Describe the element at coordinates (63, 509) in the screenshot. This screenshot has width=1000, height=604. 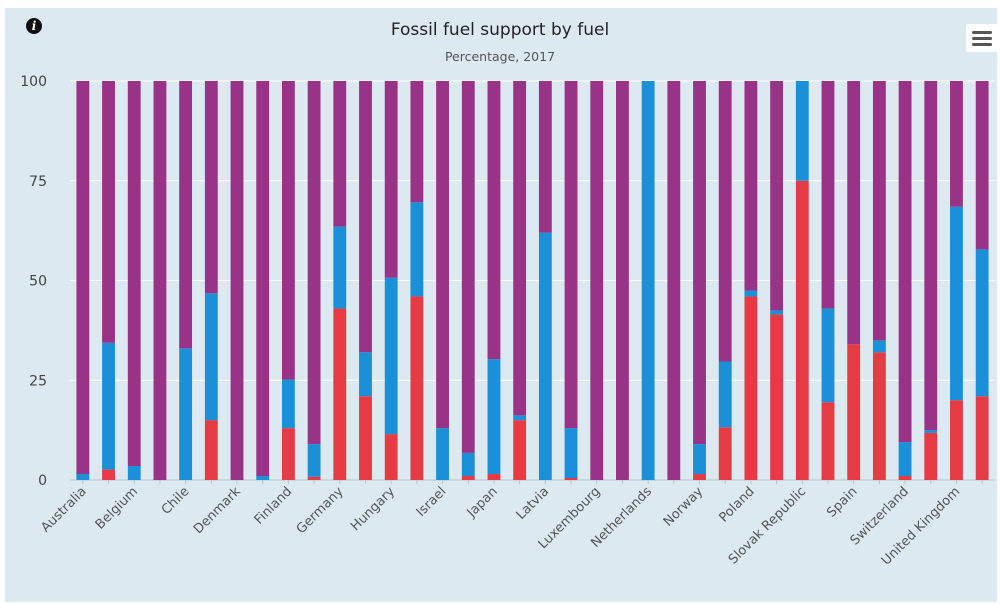
I see `x-tick-label: Australia` at that location.